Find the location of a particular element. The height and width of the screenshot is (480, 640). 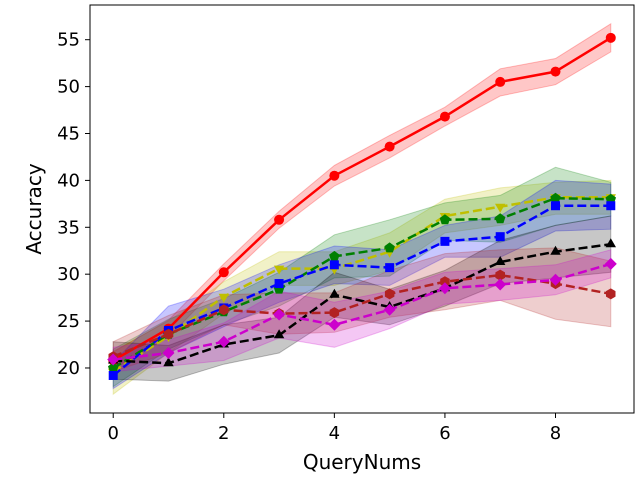

y-tick-label: 50 is located at coordinates (68, 87).